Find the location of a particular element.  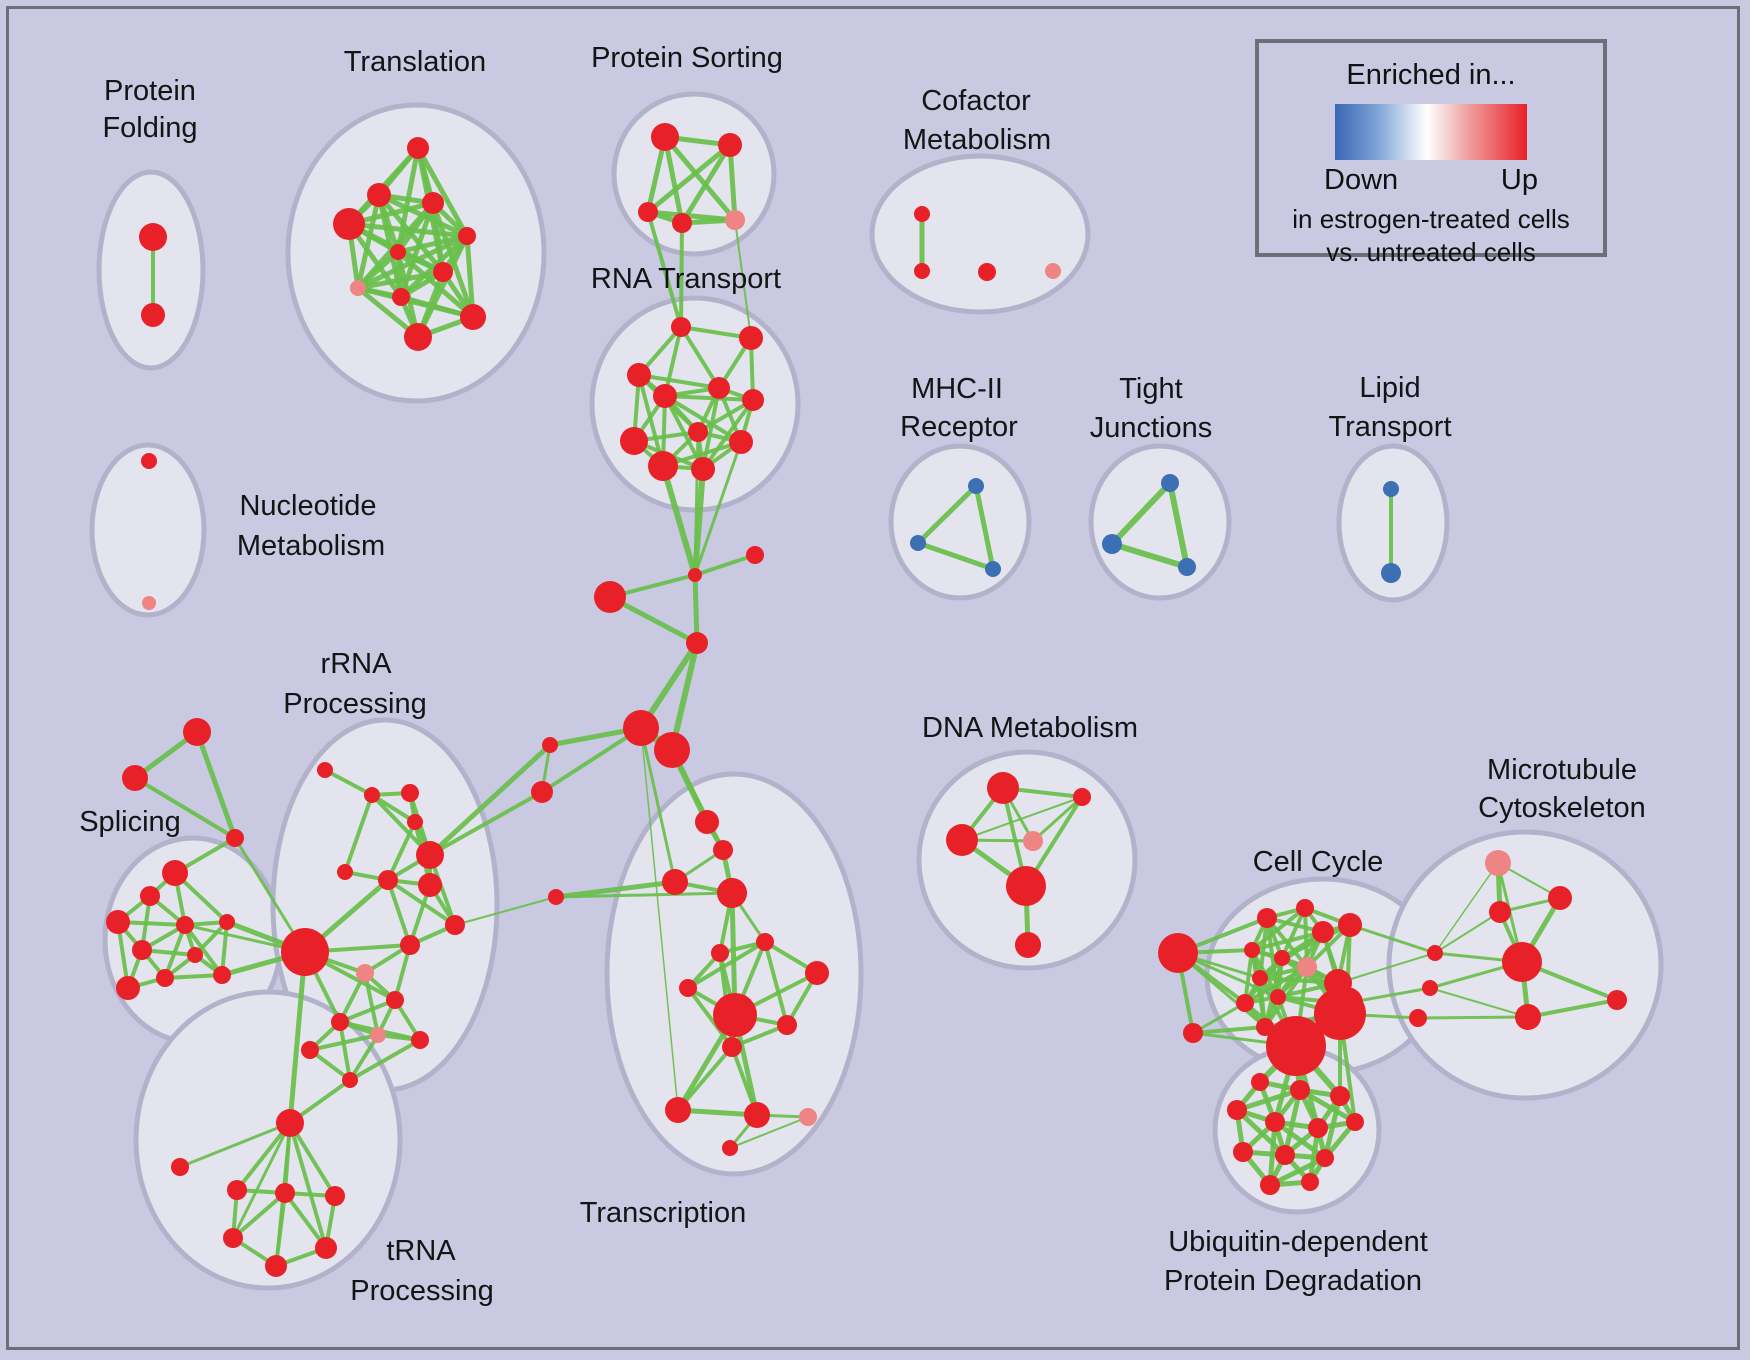

edge-m1-m2 is located at coordinates (725, 565).